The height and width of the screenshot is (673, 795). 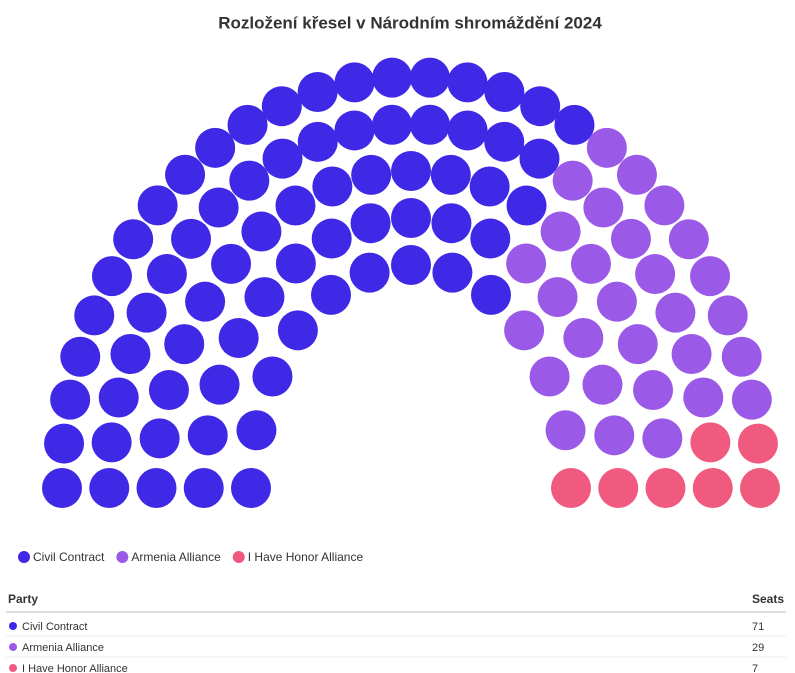 What do you see at coordinates (768, 599) in the screenshot?
I see `table-header: Seats` at bounding box center [768, 599].